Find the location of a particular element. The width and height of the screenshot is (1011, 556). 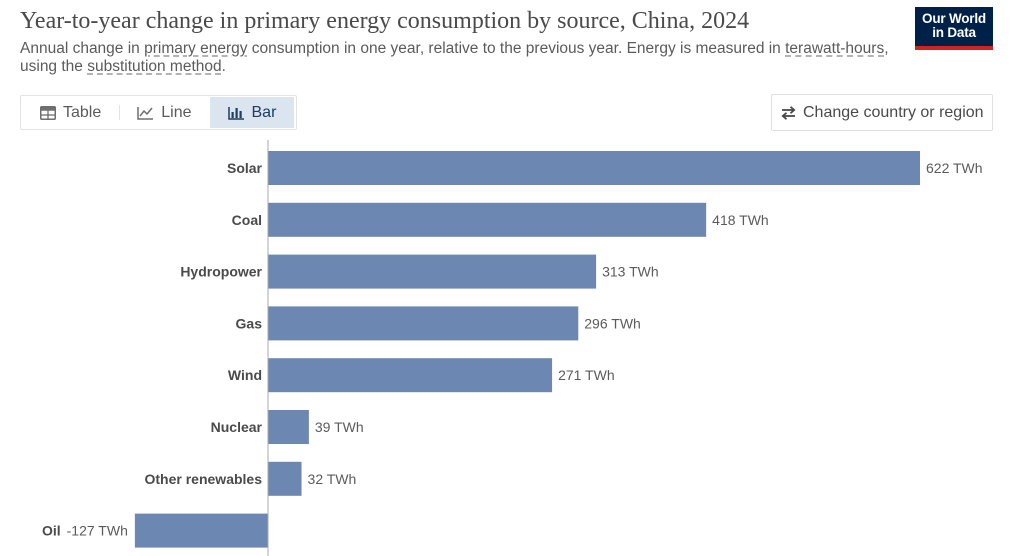

category-label-other-renewables: Other renewables is located at coordinates (204, 479).